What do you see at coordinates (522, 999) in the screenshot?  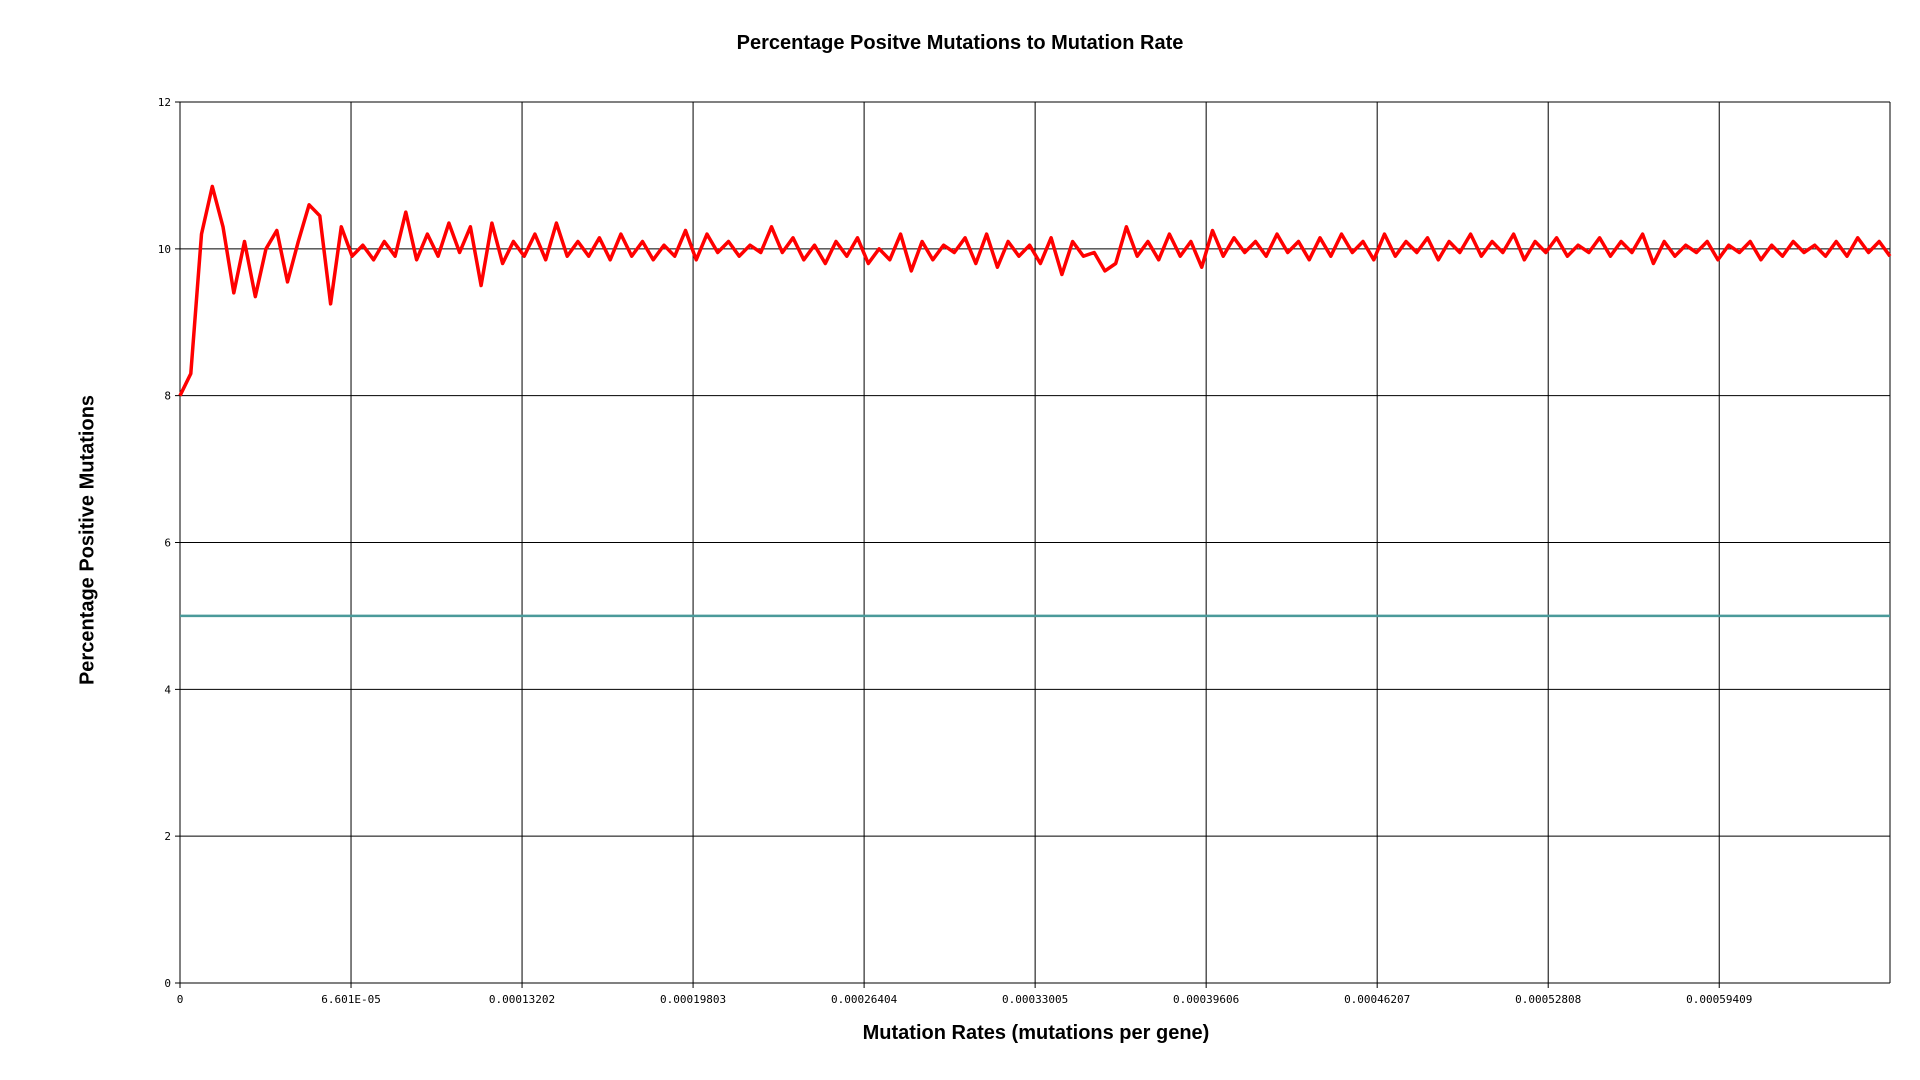 I see `x-tick-label: 0.00013202` at bounding box center [522, 999].